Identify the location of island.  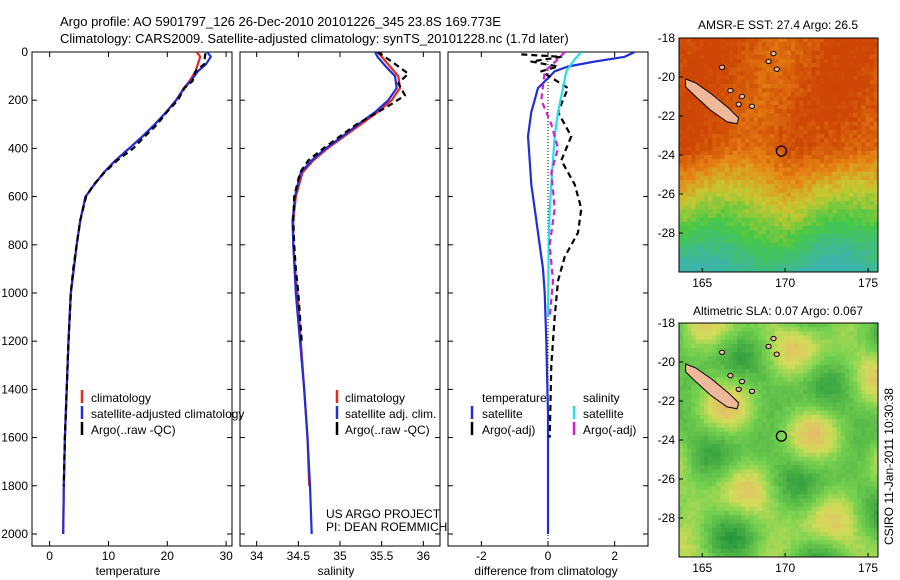
(730, 90).